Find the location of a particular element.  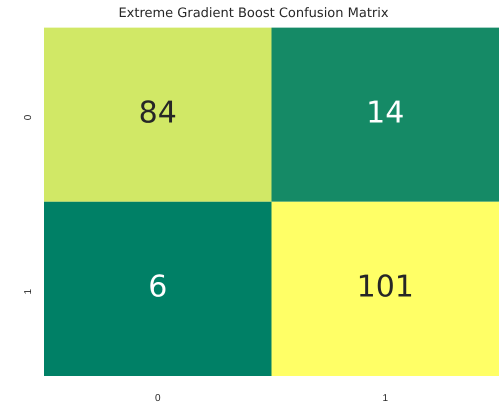

data-label: 84 is located at coordinates (157, 112).